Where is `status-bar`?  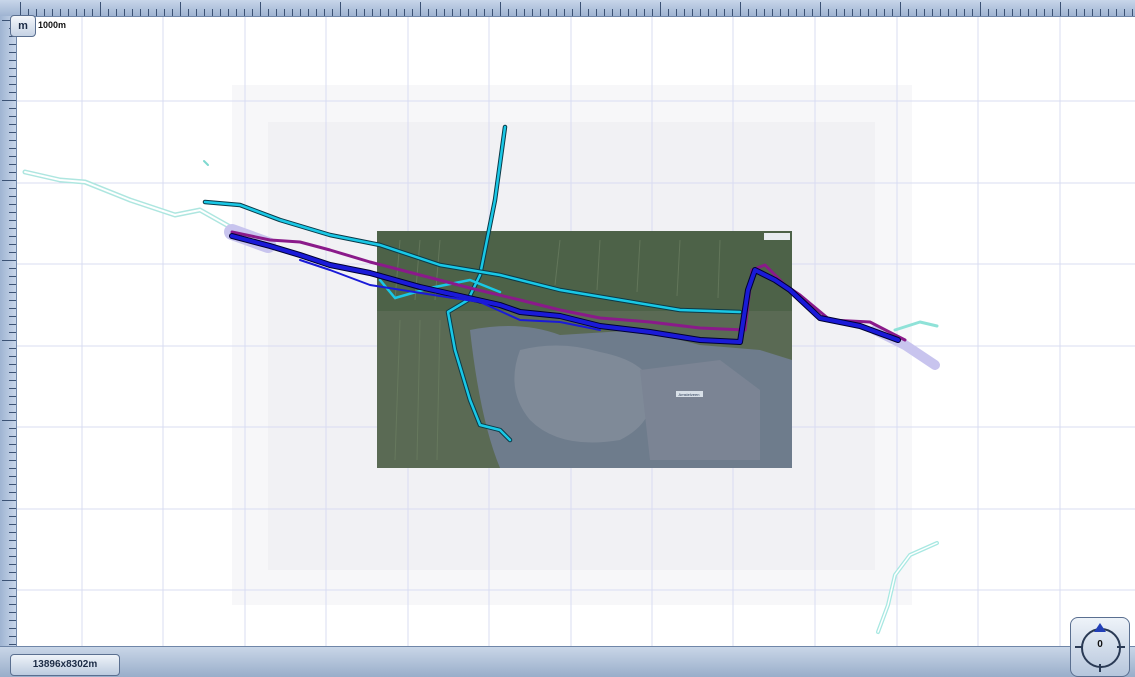
status-bar is located at coordinates (567, 661).